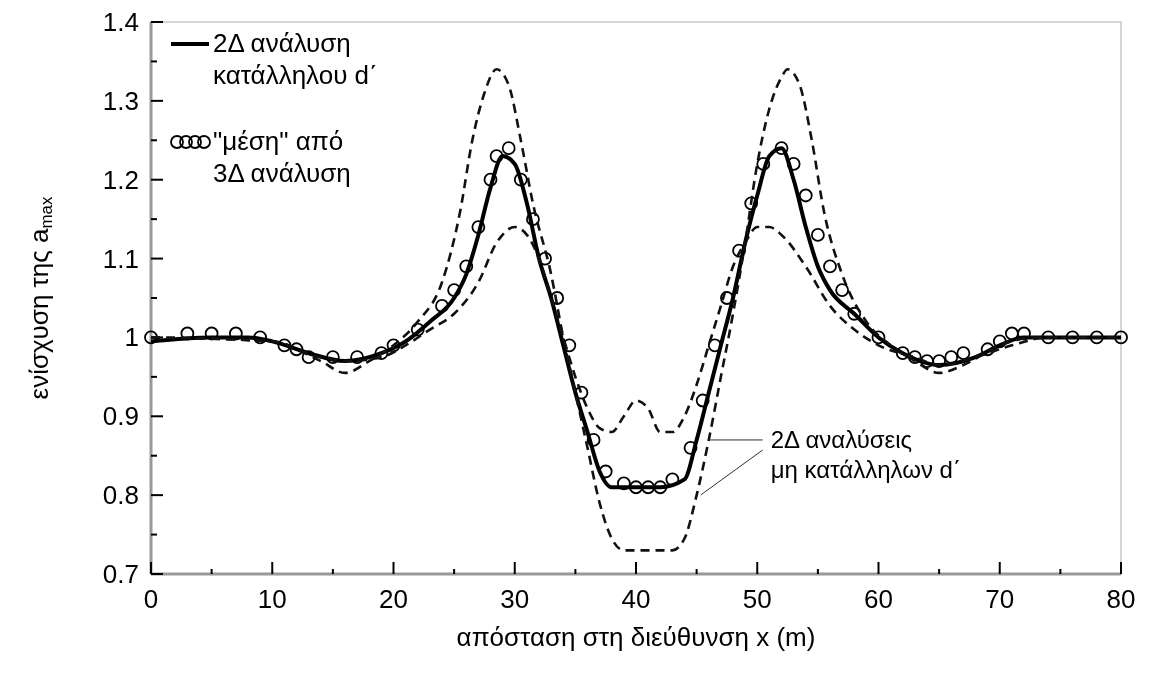 The height and width of the screenshot is (684, 1150). I want to click on y-tick-label: 0.9, so click(120, 416).